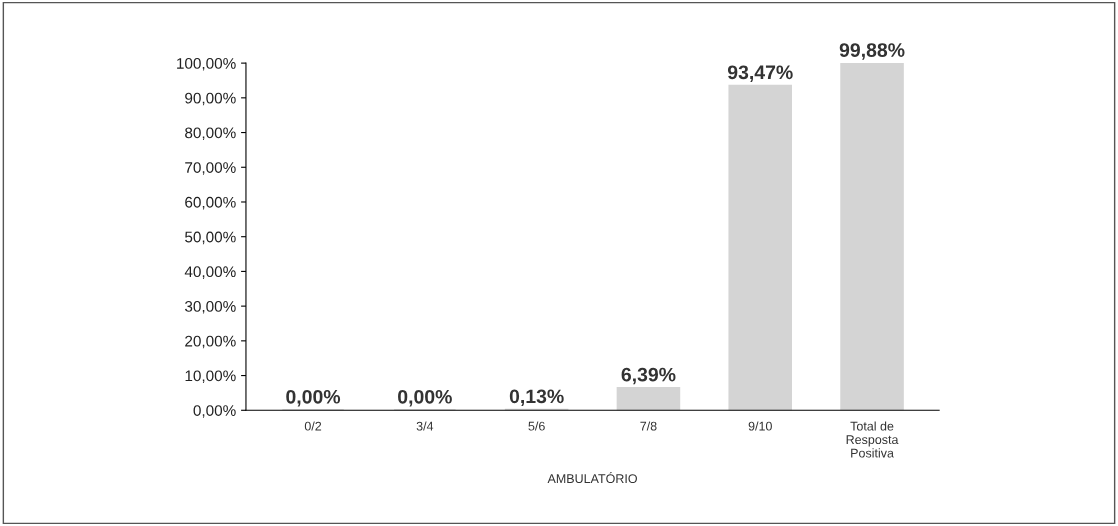 The image size is (1118, 526). I want to click on y-tick-label: 50,00%, so click(210, 238).